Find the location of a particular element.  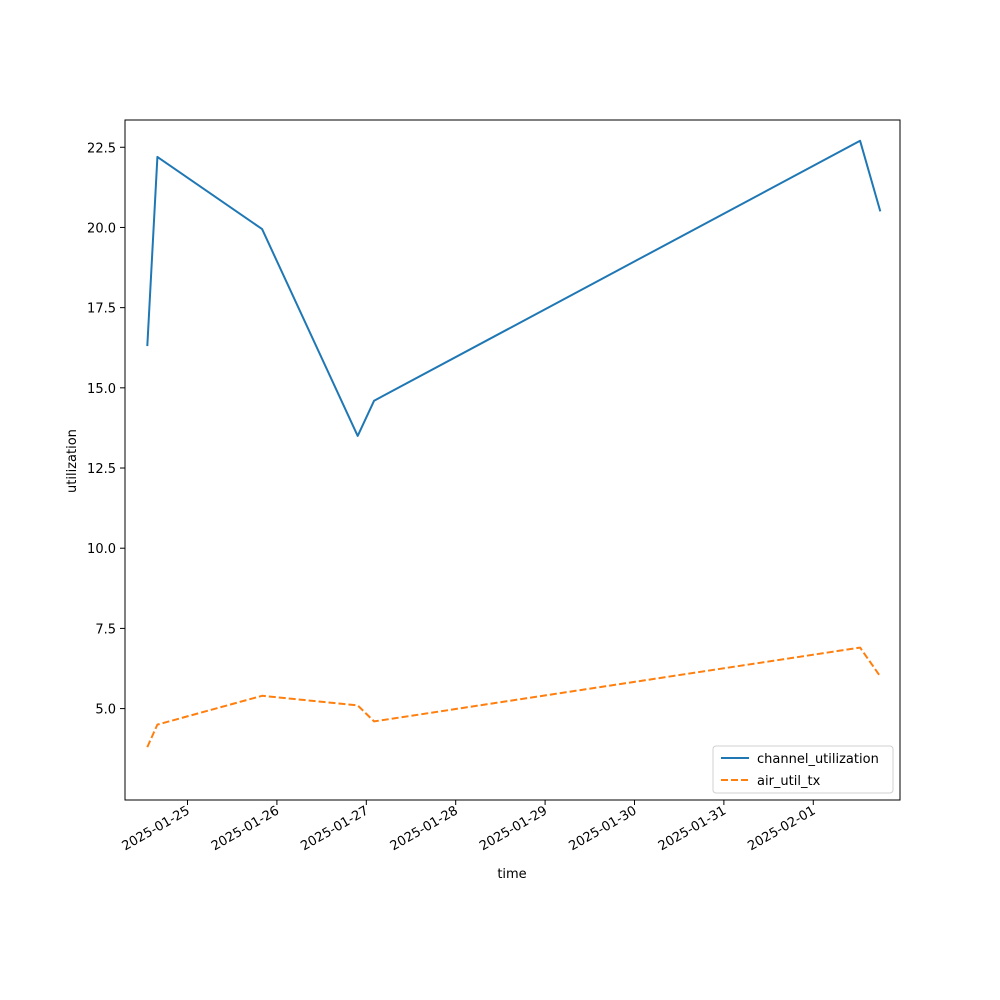

legend: channel_utilization air_util_tx is located at coordinates (803, 769).